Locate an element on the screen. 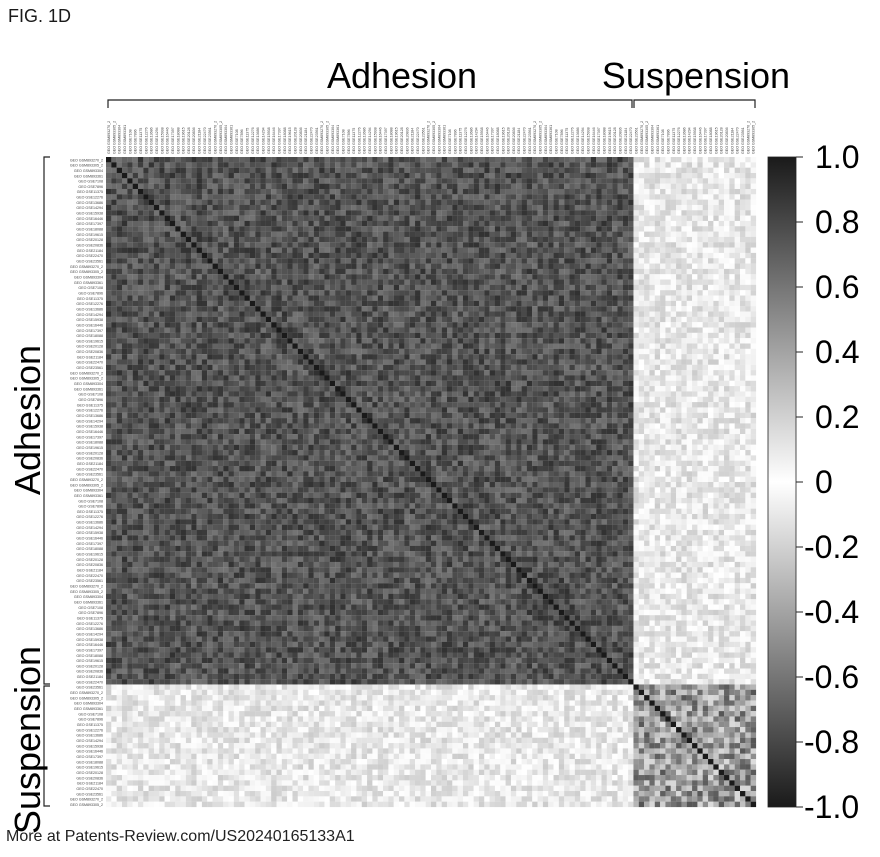 The width and height of the screenshot is (880, 857). row-tick-label: GEO GSE13686 is located at coordinates (89, 309).